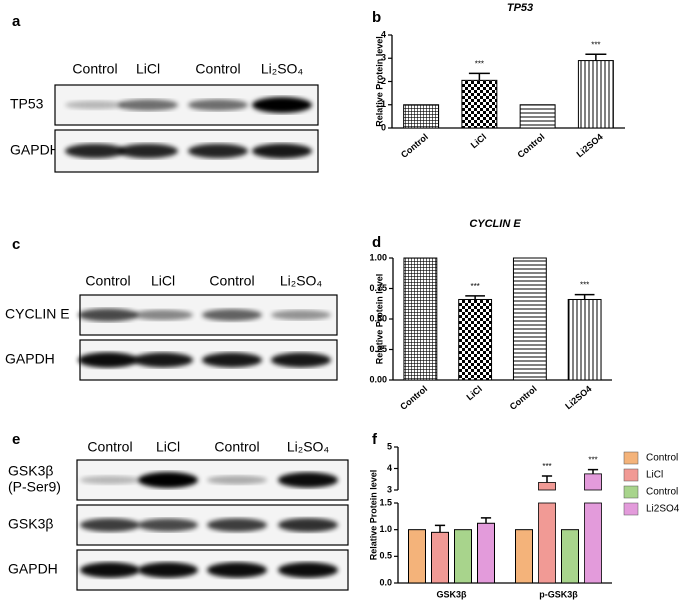 The image size is (685, 604). Describe the element at coordinates (16, 439) in the screenshot. I see `panel-label: e` at that location.